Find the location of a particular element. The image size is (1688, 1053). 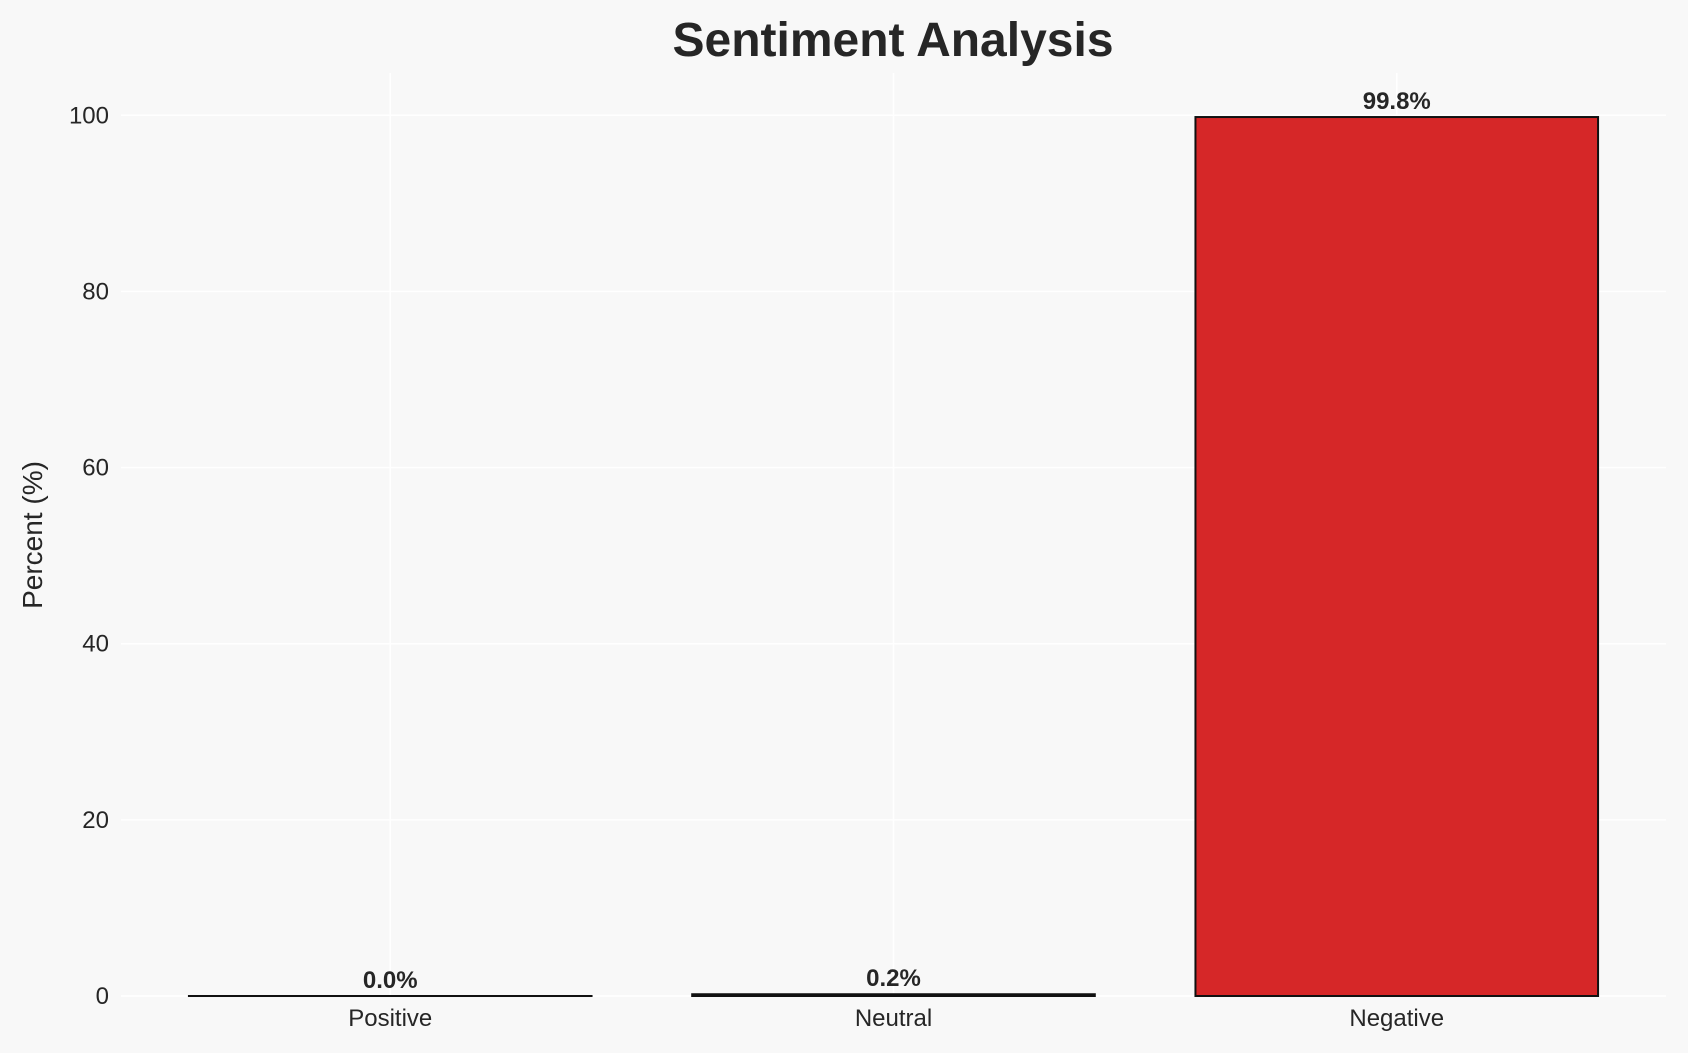

y-axis-label: Percent (%) is located at coordinates (32, 535).